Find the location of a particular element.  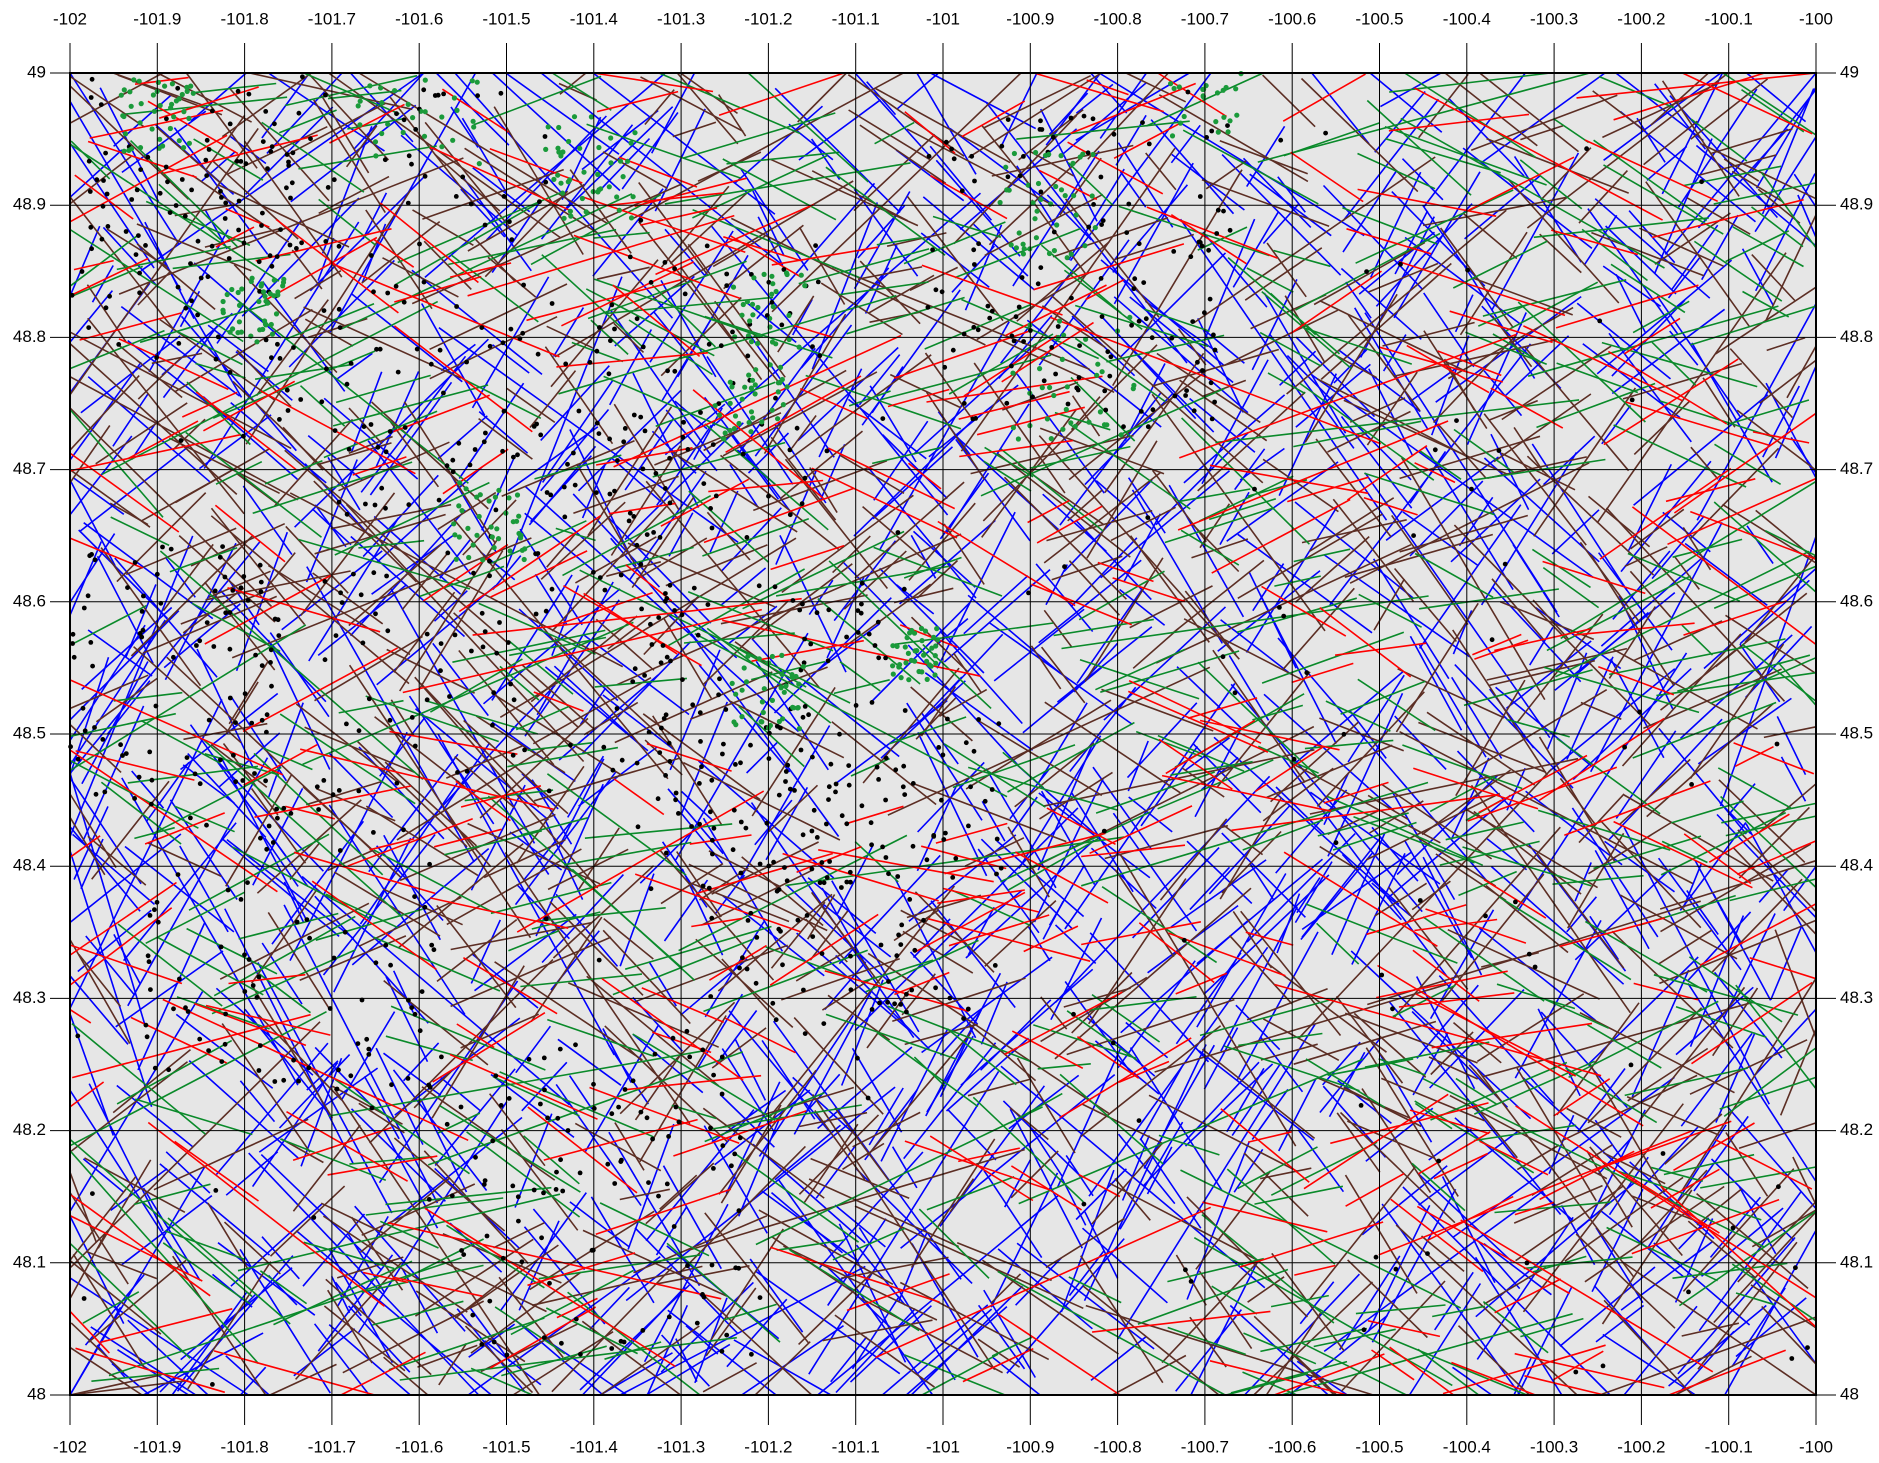

longitude-tick-label: -100 is located at coordinates (1816, 18).